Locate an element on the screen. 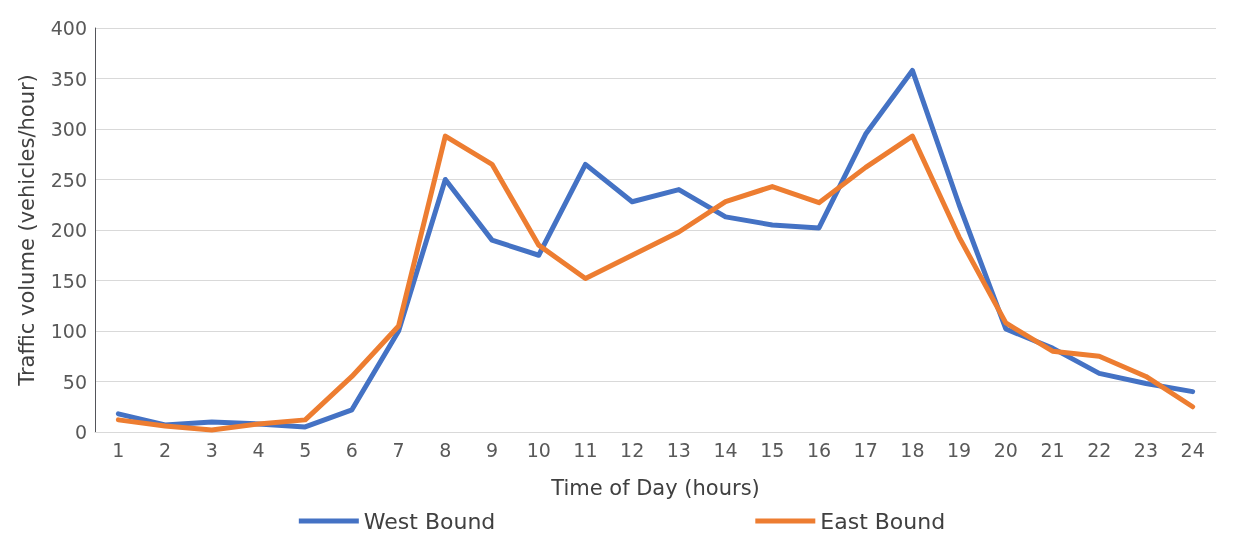 Image resolution: width=1244 pixels, height=550 pixels. legend-label: West Bound is located at coordinates (429, 521).